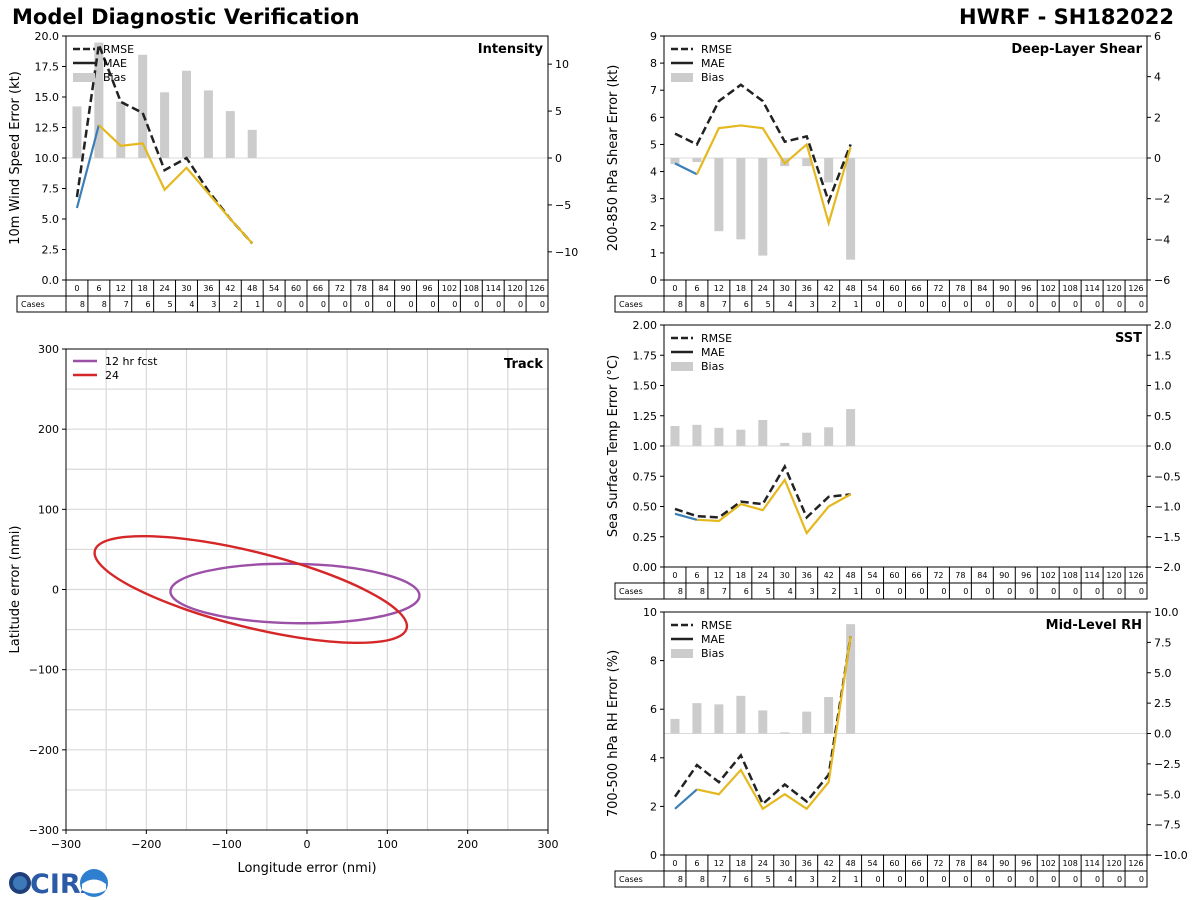 This screenshot has width=1200, height=900. I want to click on forecast-hour-label: 78, so click(960, 575).